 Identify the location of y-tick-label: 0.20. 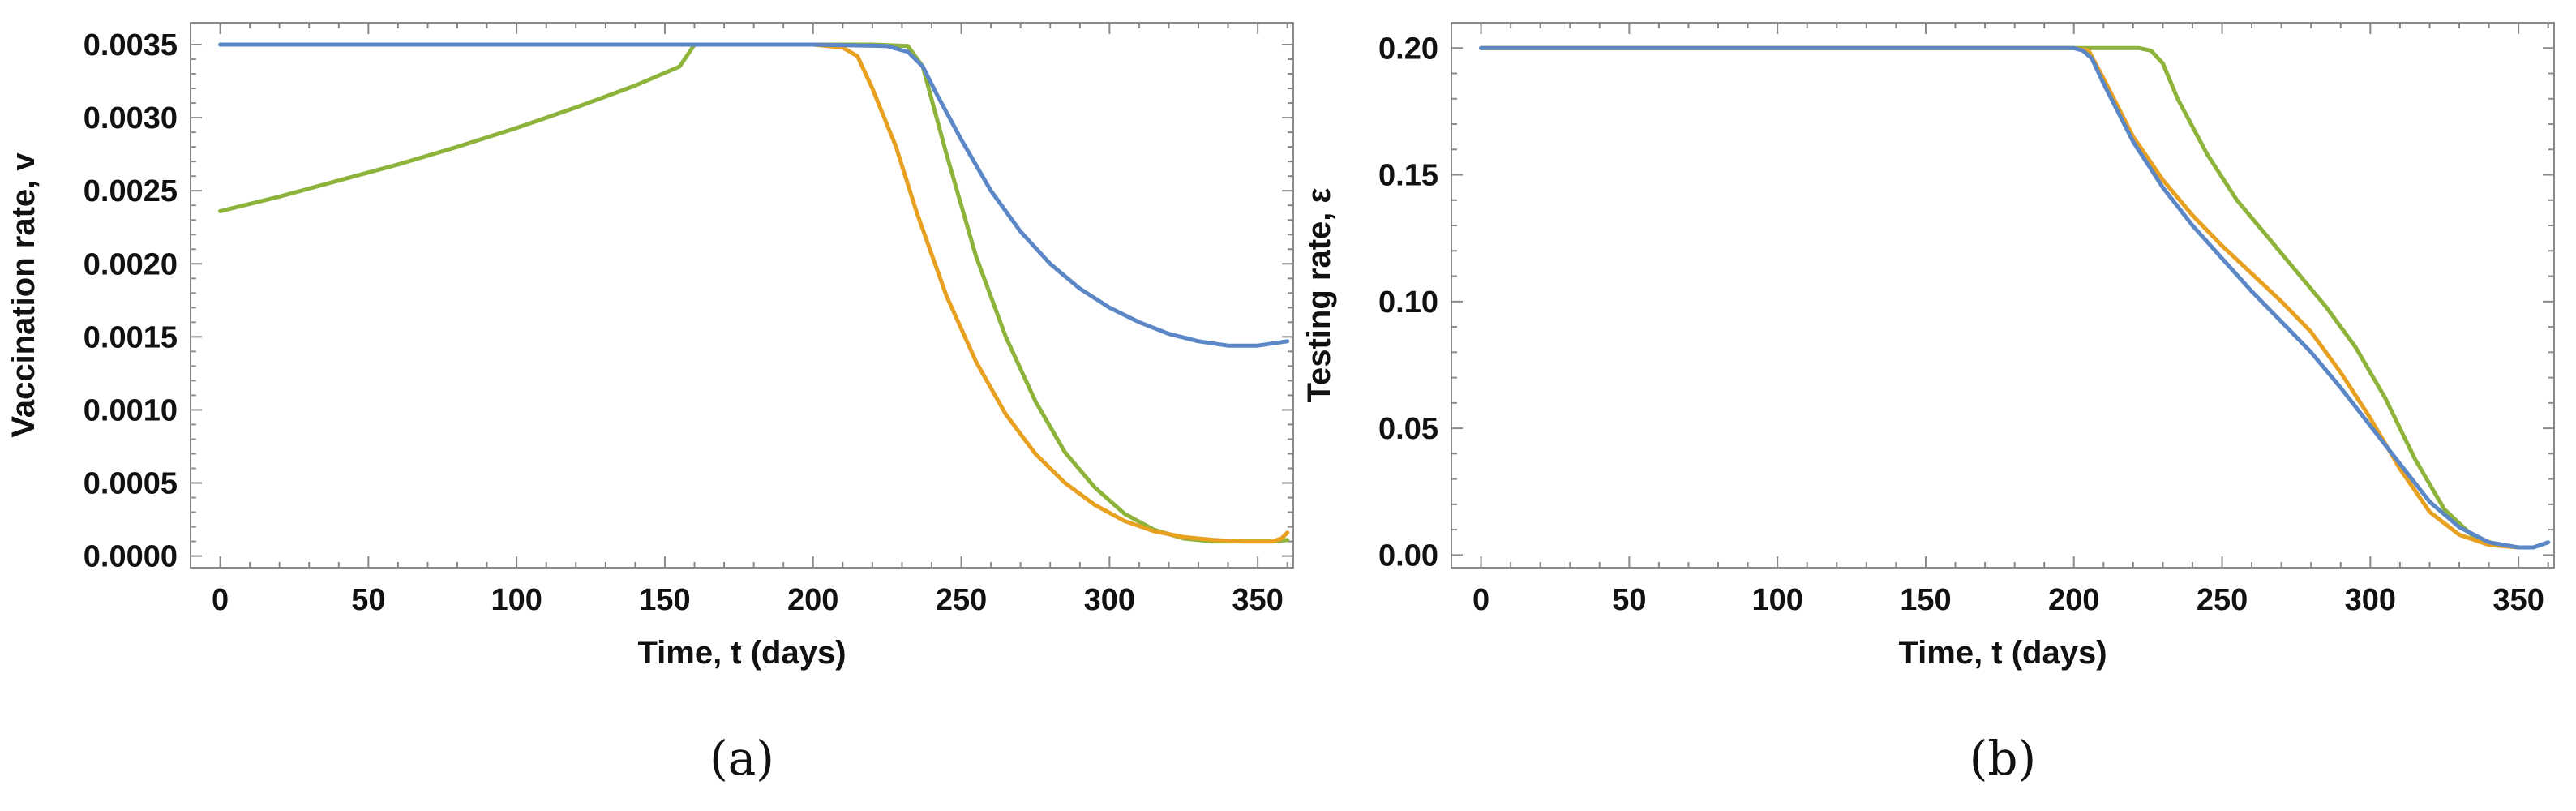
(1408, 49).